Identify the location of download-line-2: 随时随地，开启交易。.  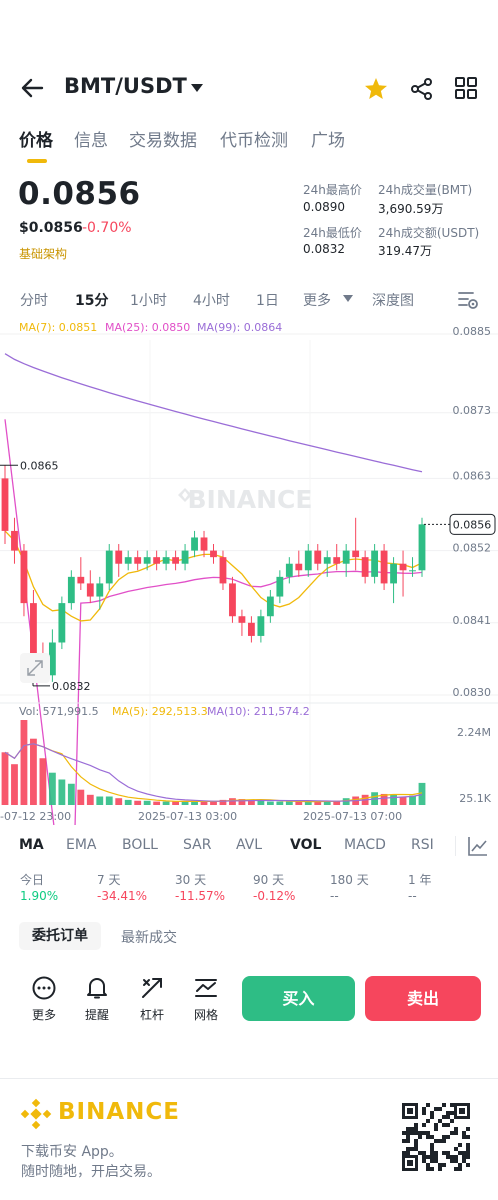
(91, 1172).